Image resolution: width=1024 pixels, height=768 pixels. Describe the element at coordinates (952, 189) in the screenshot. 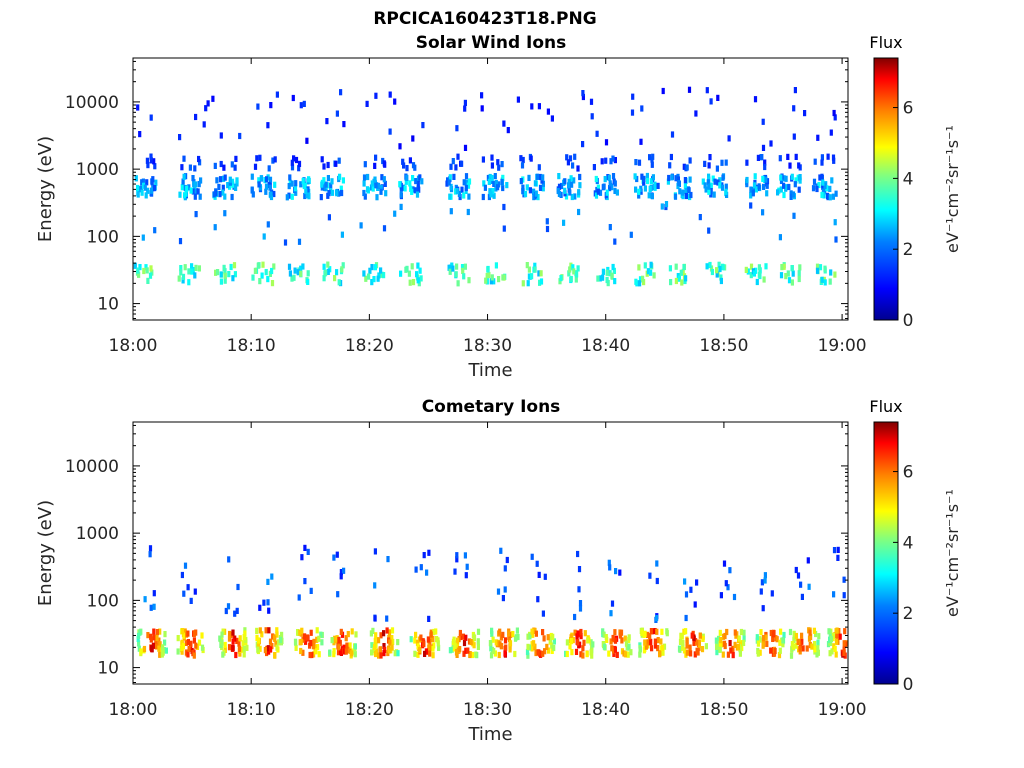

I see `colorbar-unit: eV⁻¹cm⁻²sr⁻¹s⁻¹` at that location.